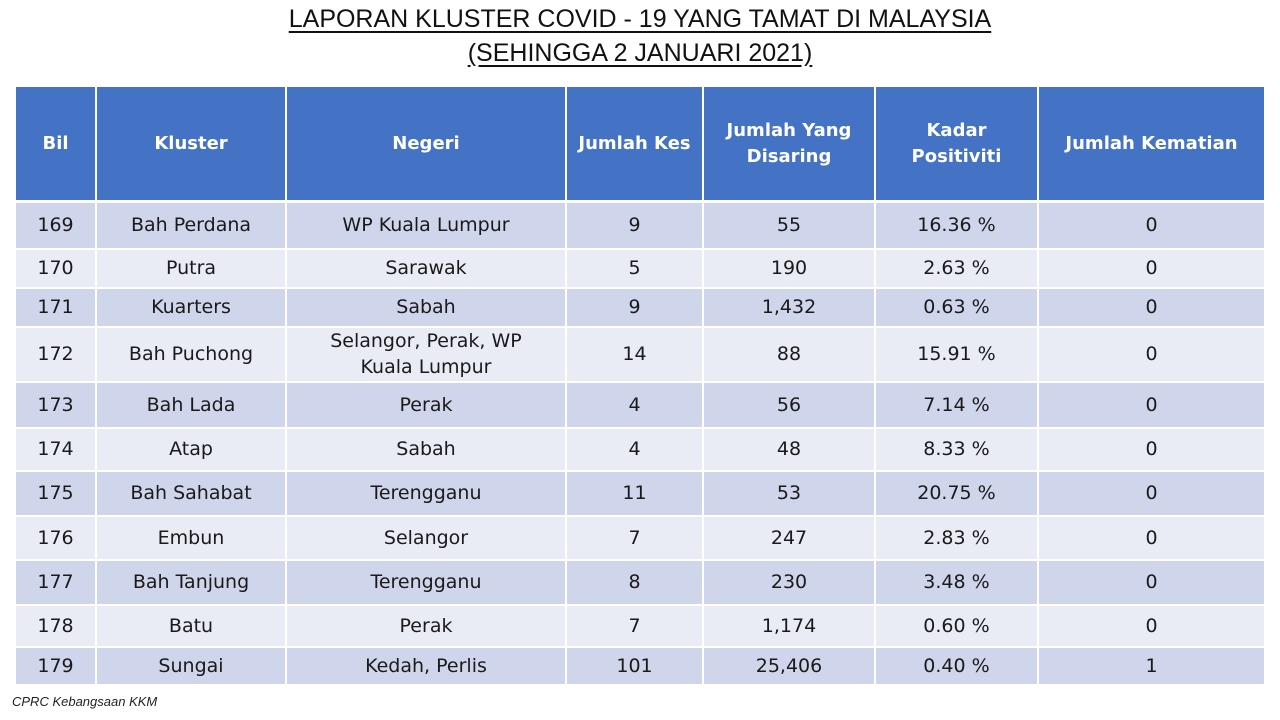 This screenshot has width=1280, height=720. I want to click on cell-kadar-positiviti: 0.40 %, so click(957, 666).